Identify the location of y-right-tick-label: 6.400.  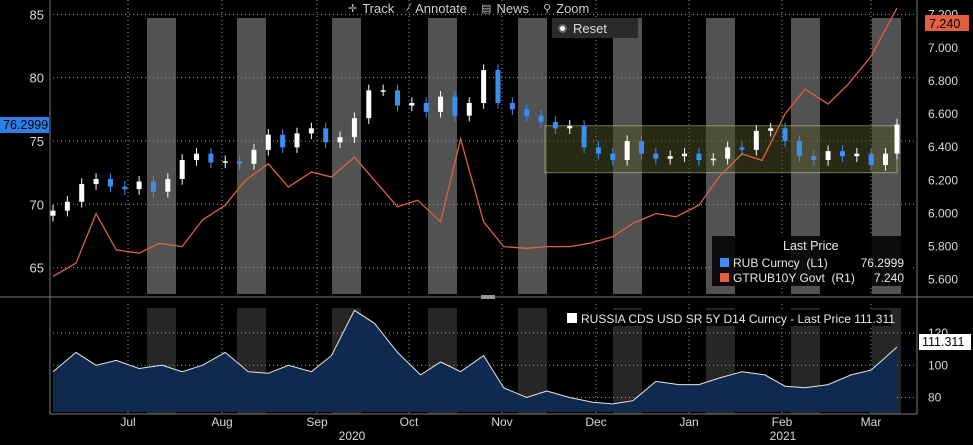
(943, 147).